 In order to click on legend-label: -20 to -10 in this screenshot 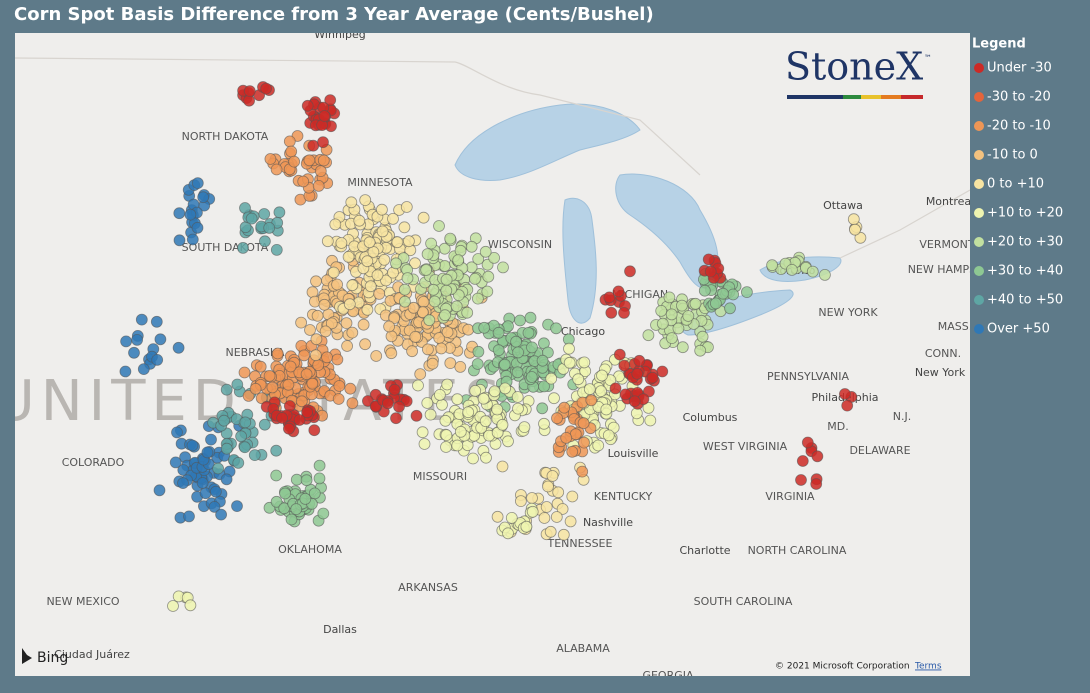, I will do `click(1019, 126)`.